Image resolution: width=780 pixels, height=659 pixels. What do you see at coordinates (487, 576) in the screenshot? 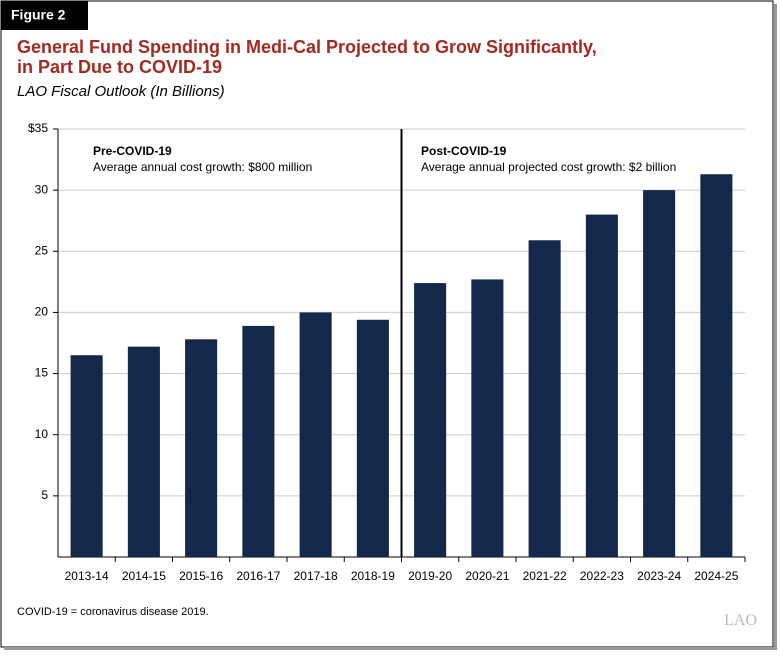
I see `x-tick-label: 2020-21` at bounding box center [487, 576].